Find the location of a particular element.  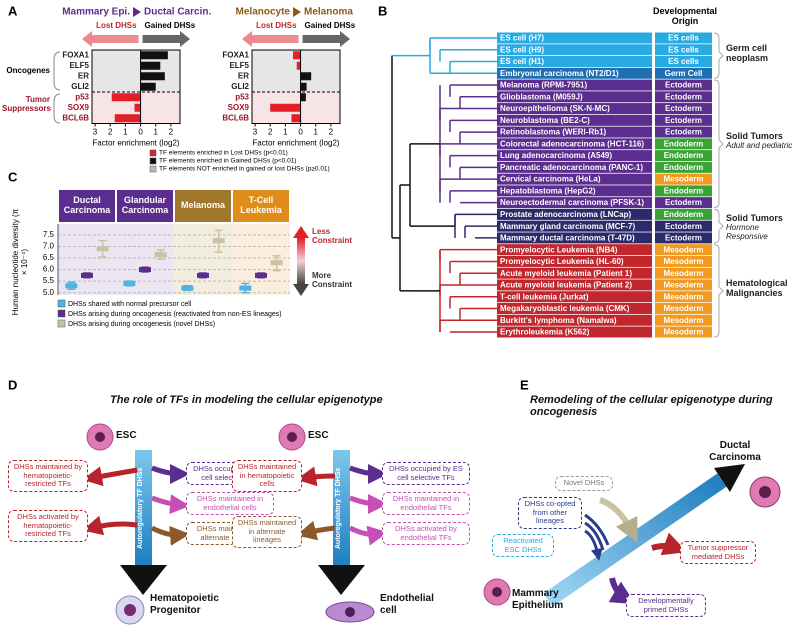

y-tick-label: 5.5 is located at coordinates (49, 280).